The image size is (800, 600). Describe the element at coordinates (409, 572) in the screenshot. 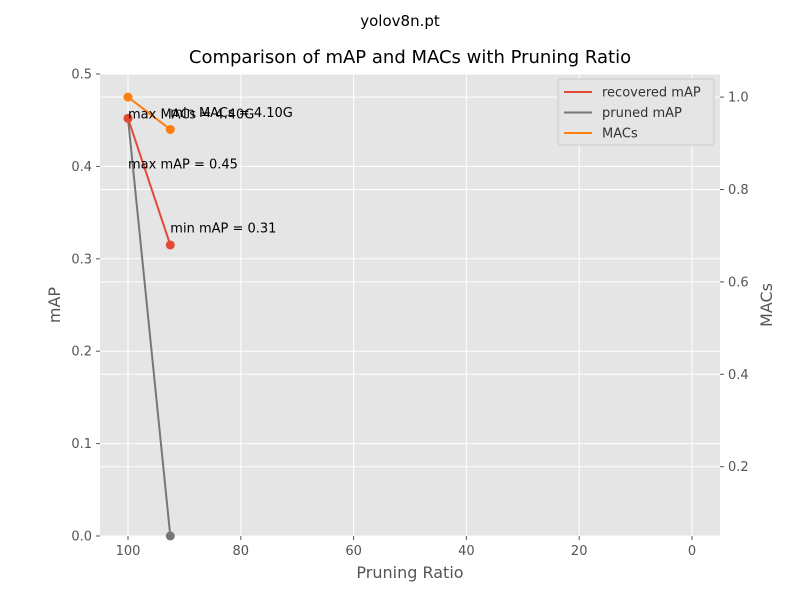

I see `x-axis-label: Pruning Ratio` at that location.